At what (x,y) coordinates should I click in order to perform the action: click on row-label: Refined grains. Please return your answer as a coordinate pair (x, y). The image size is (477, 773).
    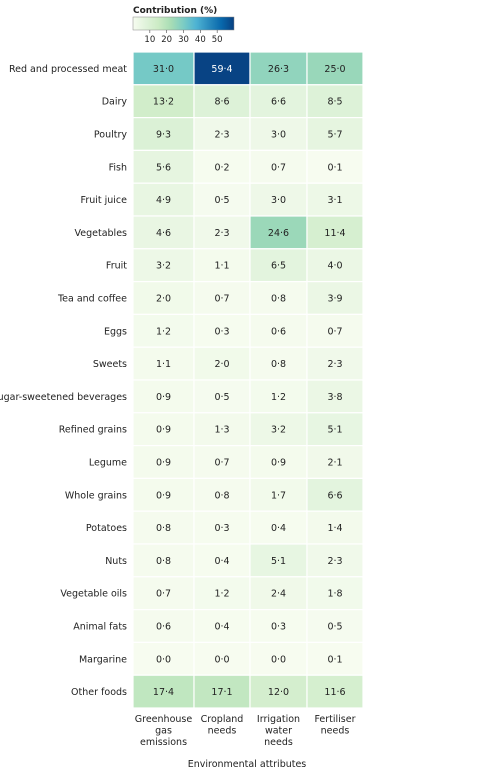
    Looking at the image, I should click on (93, 430).